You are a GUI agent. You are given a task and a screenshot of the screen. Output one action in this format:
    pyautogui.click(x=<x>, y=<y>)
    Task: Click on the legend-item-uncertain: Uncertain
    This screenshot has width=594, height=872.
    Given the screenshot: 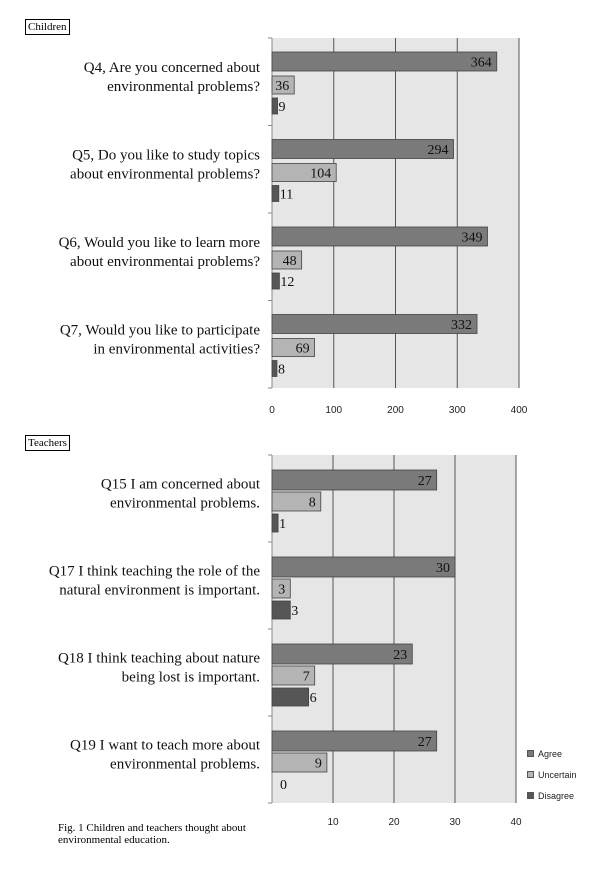 What is the action you would take?
    pyautogui.click(x=552, y=774)
    